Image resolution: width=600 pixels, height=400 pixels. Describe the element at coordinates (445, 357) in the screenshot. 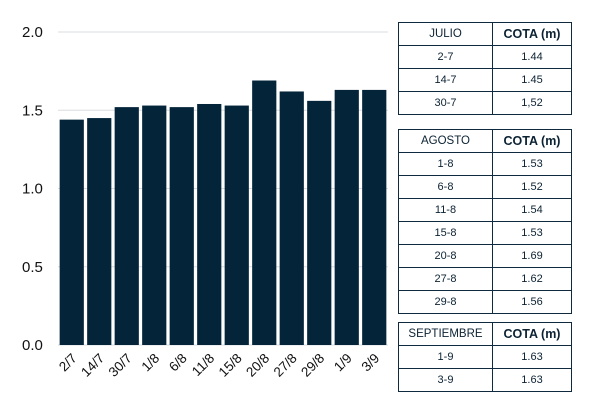

I see `date-cell: 1-9` at that location.